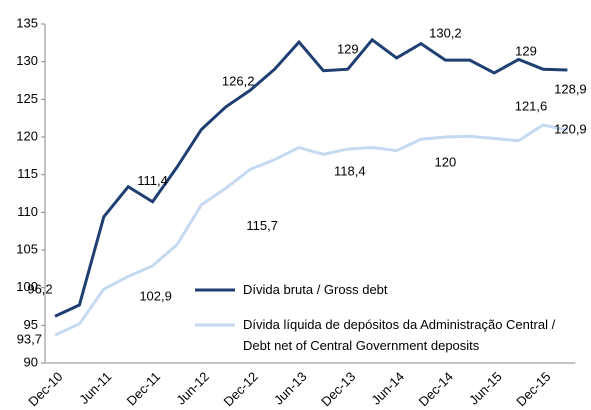  What do you see at coordinates (445, 33) in the screenshot?
I see `data-label: 130,2` at bounding box center [445, 33].